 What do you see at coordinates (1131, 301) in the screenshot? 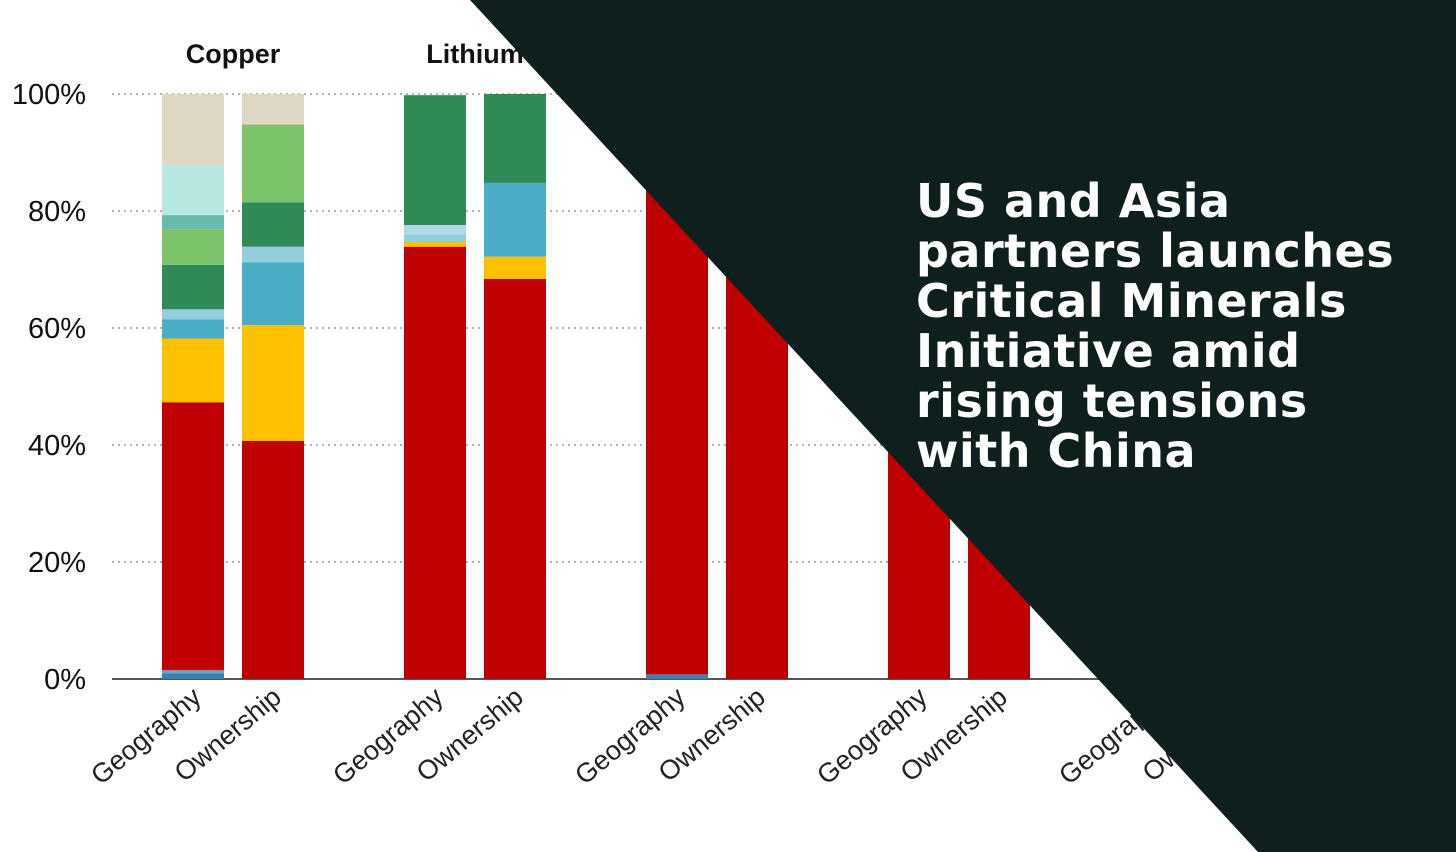
I see `headline-line: Critical Minerals` at bounding box center [1131, 301].